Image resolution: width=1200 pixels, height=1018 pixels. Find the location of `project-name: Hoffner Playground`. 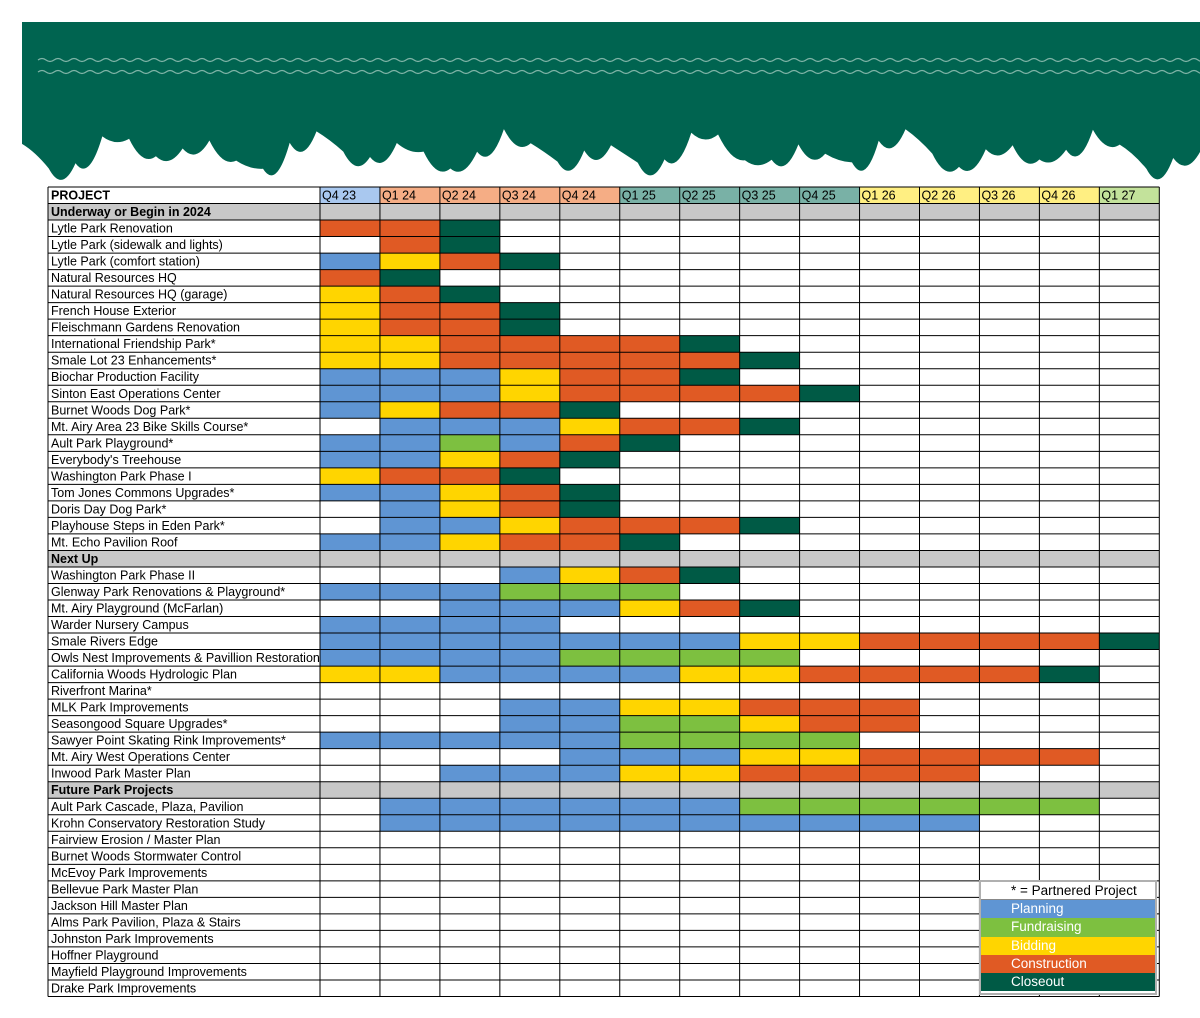

project-name: Hoffner Playground is located at coordinates (105, 955).